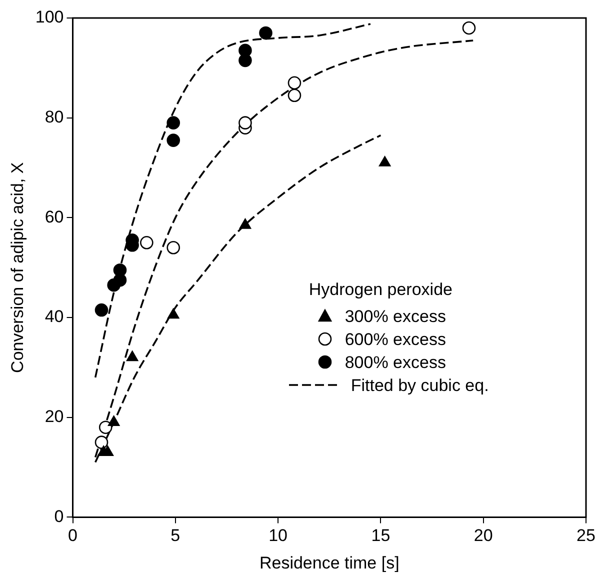  What do you see at coordinates (54, 216) in the screenshot?
I see `y-tick-label: 60` at bounding box center [54, 216].